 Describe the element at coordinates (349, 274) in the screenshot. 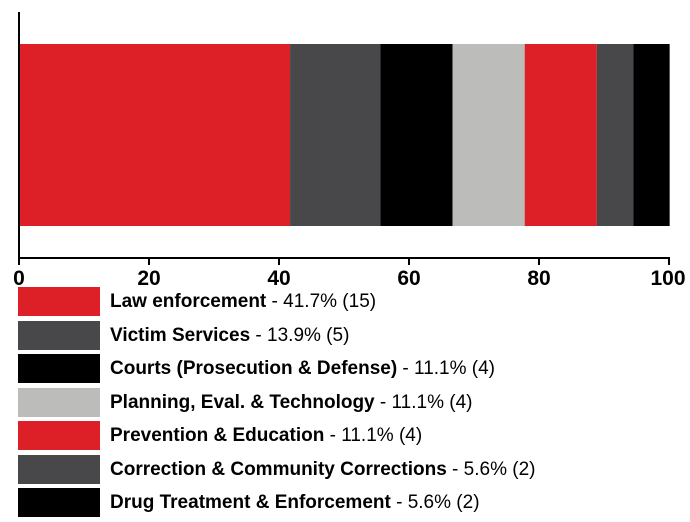

I see `x-axis-ticks: 0 20 40 60 80 100` at that location.